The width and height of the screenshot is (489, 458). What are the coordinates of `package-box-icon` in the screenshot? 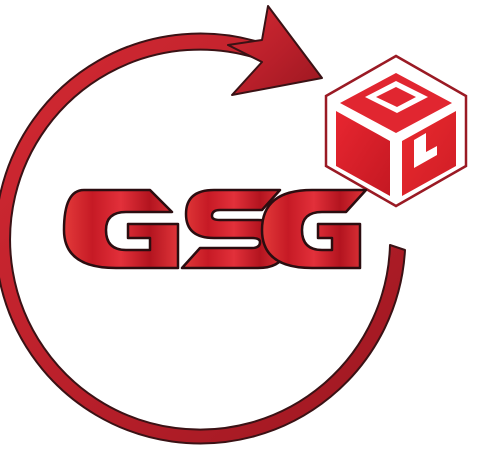 It's located at (396, 131).